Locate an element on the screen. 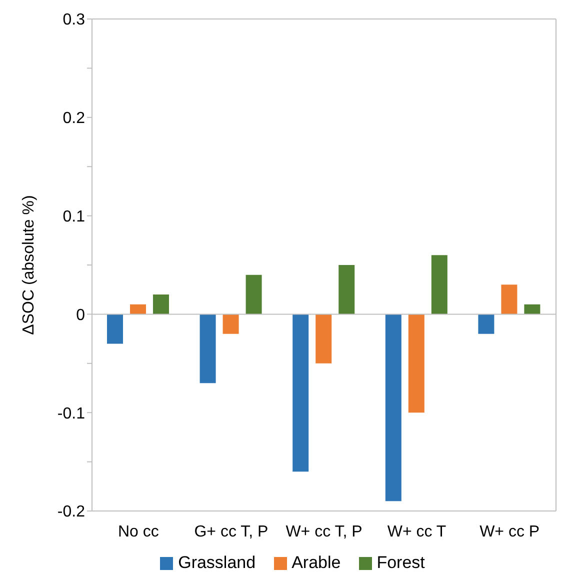 This screenshot has width=574, height=583. x-tick-label: No cc is located at coordinates (138, 531).